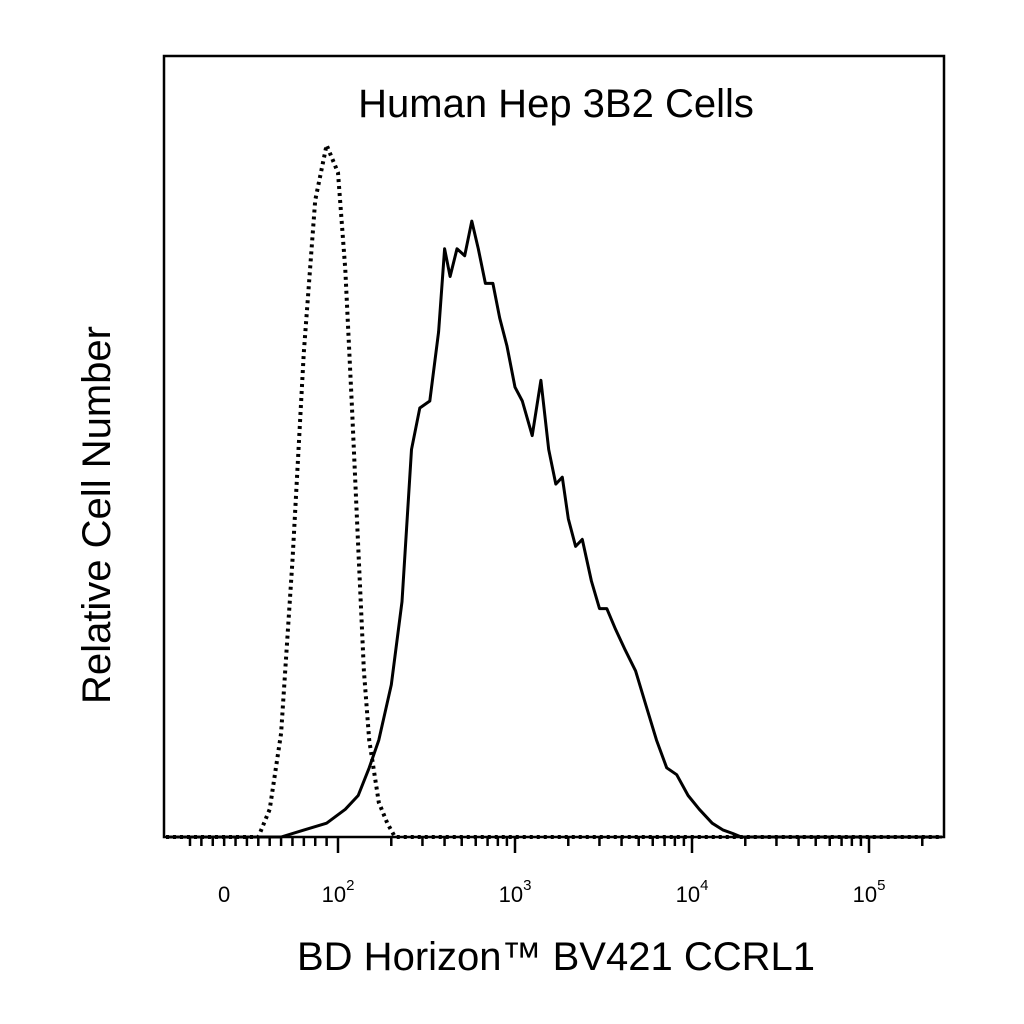  Describe the element at coordinates (515, 892) in the screenshot. I see `x-tick-label: 10³` at that location.